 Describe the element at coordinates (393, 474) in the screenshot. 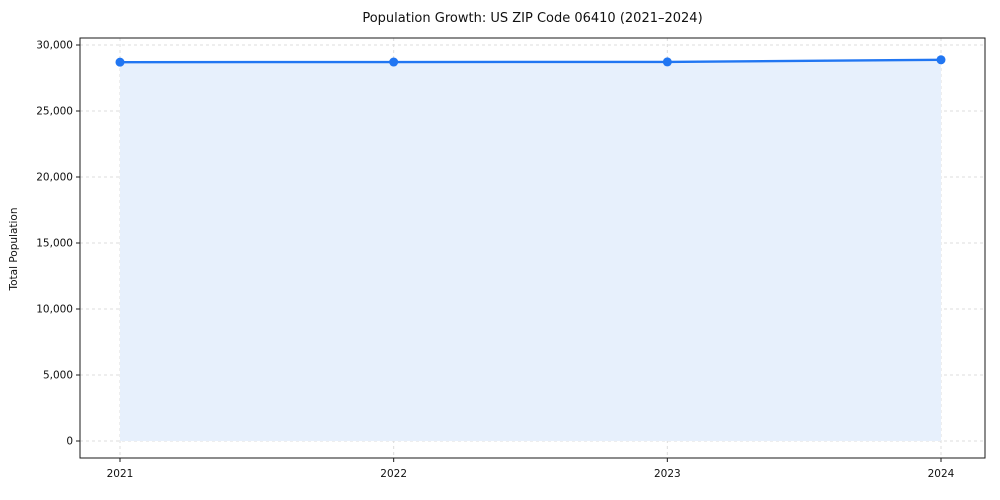

I see `x-tick-label: 2022` at that location.